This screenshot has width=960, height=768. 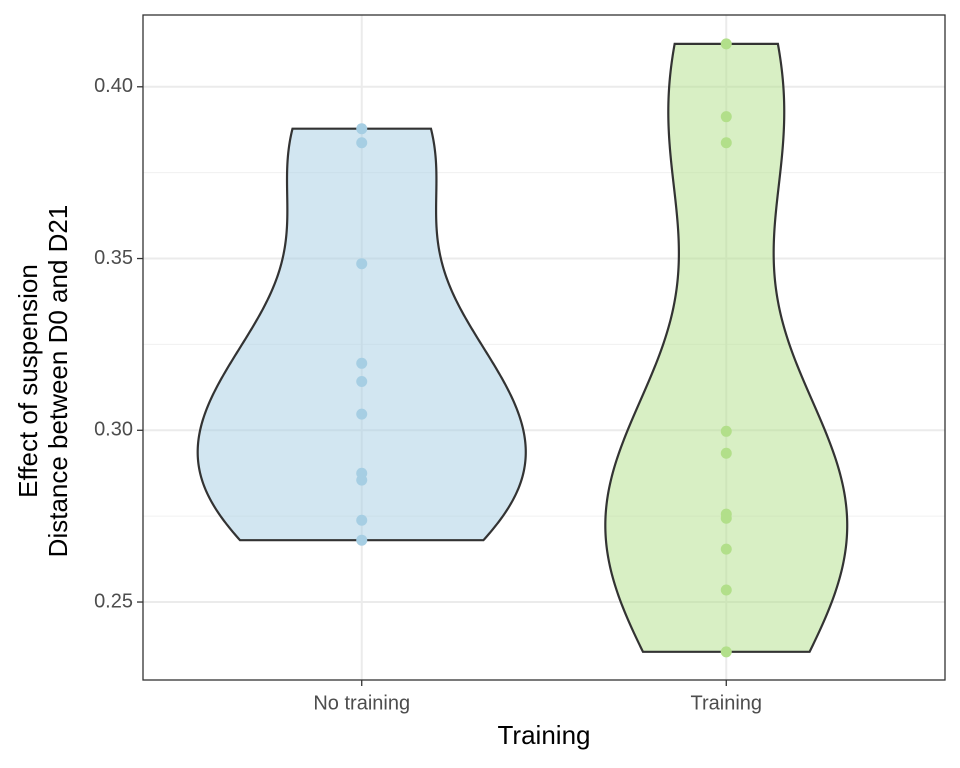 What do you see at coordinates (113, 430) in the screenshot?
I see `y-tick-label: 0.30` at bounding box center [113, 430].